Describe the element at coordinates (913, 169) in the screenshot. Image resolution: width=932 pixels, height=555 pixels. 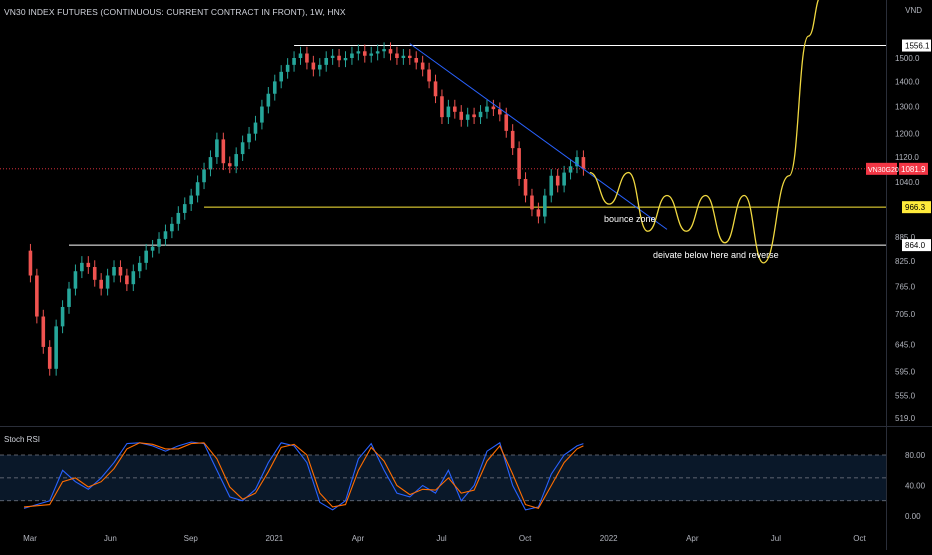
I see `current-price-value: 1081.9` at that location.